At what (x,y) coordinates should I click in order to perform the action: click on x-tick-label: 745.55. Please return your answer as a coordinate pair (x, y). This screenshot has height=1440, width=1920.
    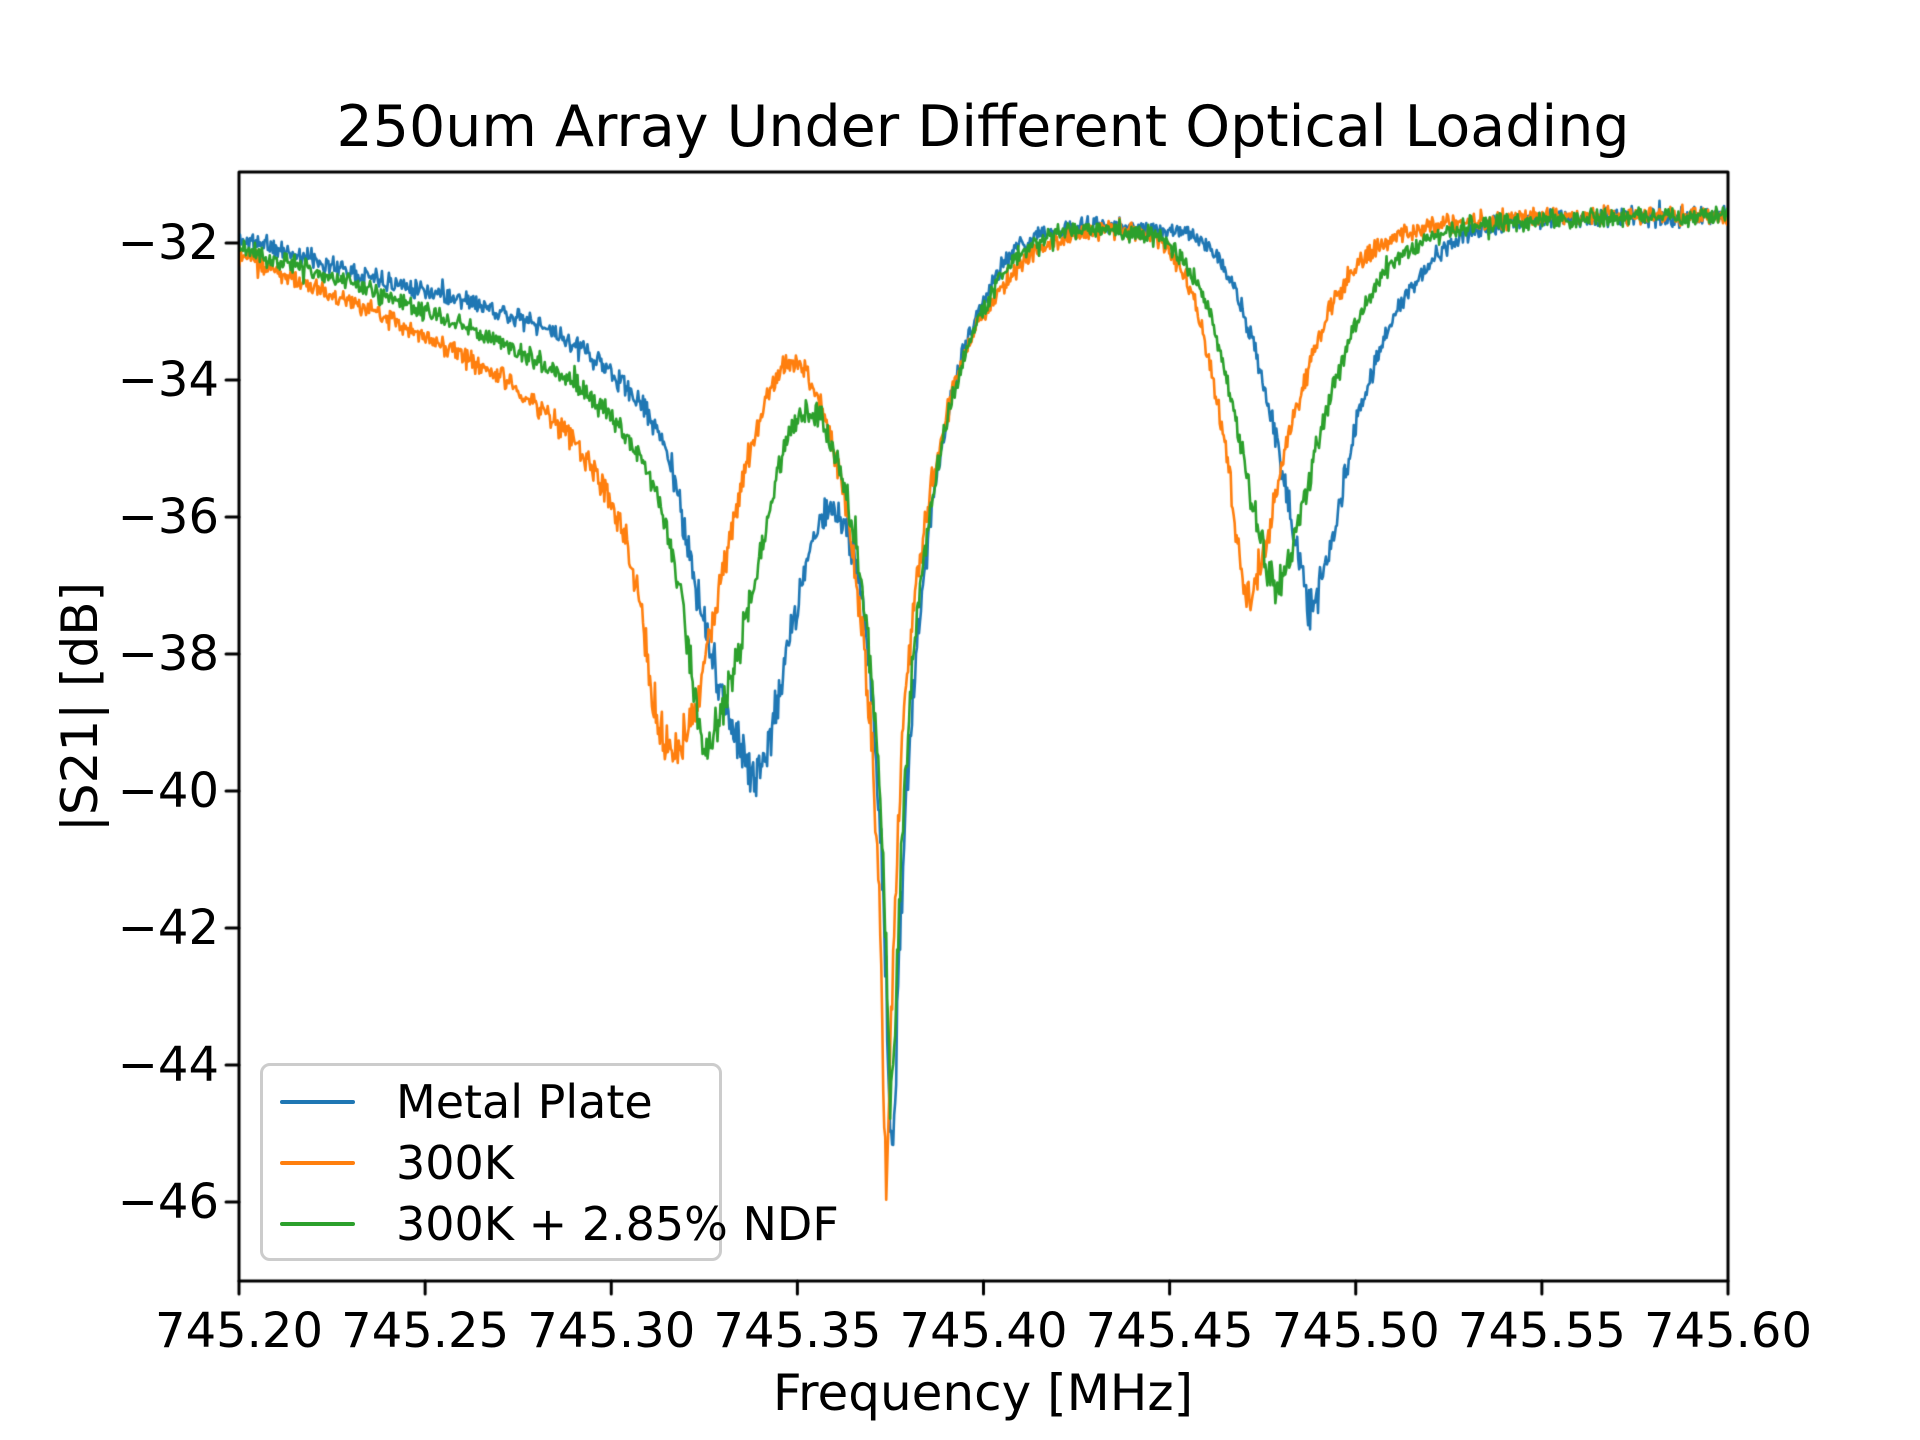
    Looking at the image, I should click on (1541, 1331).